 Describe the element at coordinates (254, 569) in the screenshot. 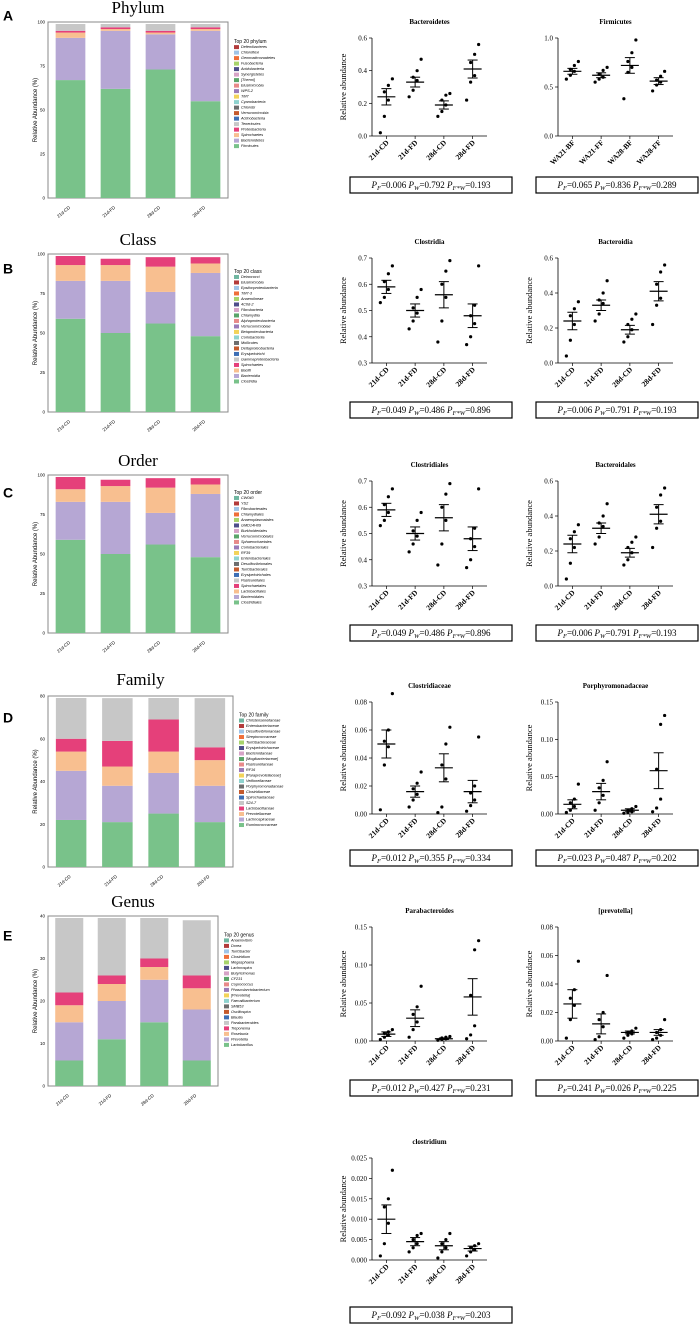

I see `legend-item: Turicibacterales` at that location.